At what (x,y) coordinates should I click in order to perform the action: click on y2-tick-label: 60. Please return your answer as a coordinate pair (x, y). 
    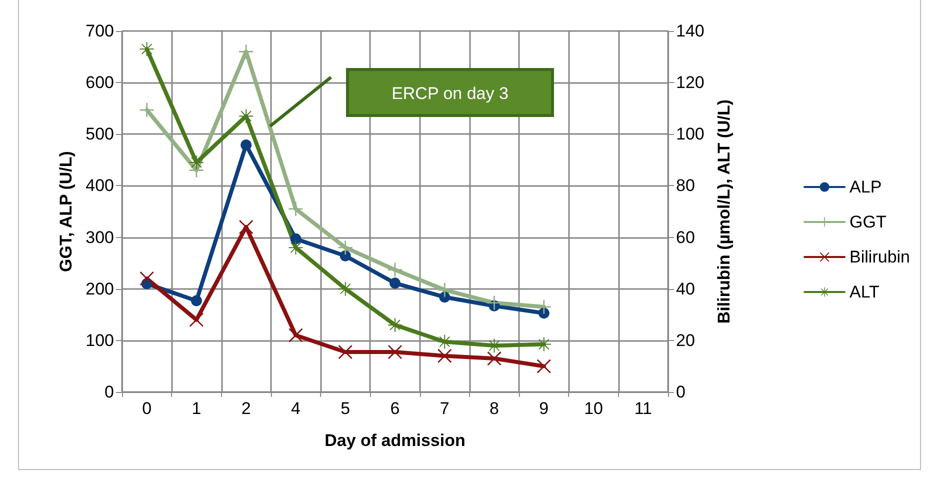
    Looking at the image, I should click on (685, 237).